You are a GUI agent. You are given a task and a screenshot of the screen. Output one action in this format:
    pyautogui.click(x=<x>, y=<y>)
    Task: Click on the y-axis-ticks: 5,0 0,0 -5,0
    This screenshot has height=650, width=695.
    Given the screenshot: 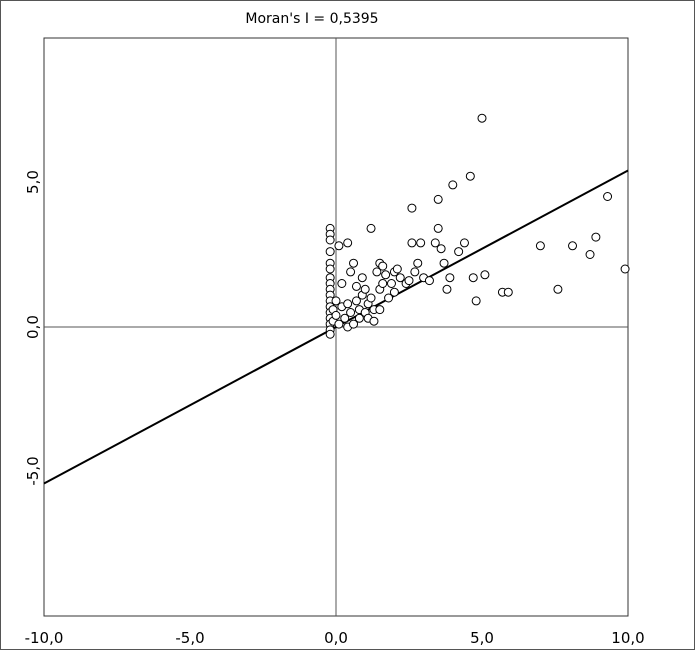 What is the action you would take?
    pyautogui.click(x=33, y=328)
    